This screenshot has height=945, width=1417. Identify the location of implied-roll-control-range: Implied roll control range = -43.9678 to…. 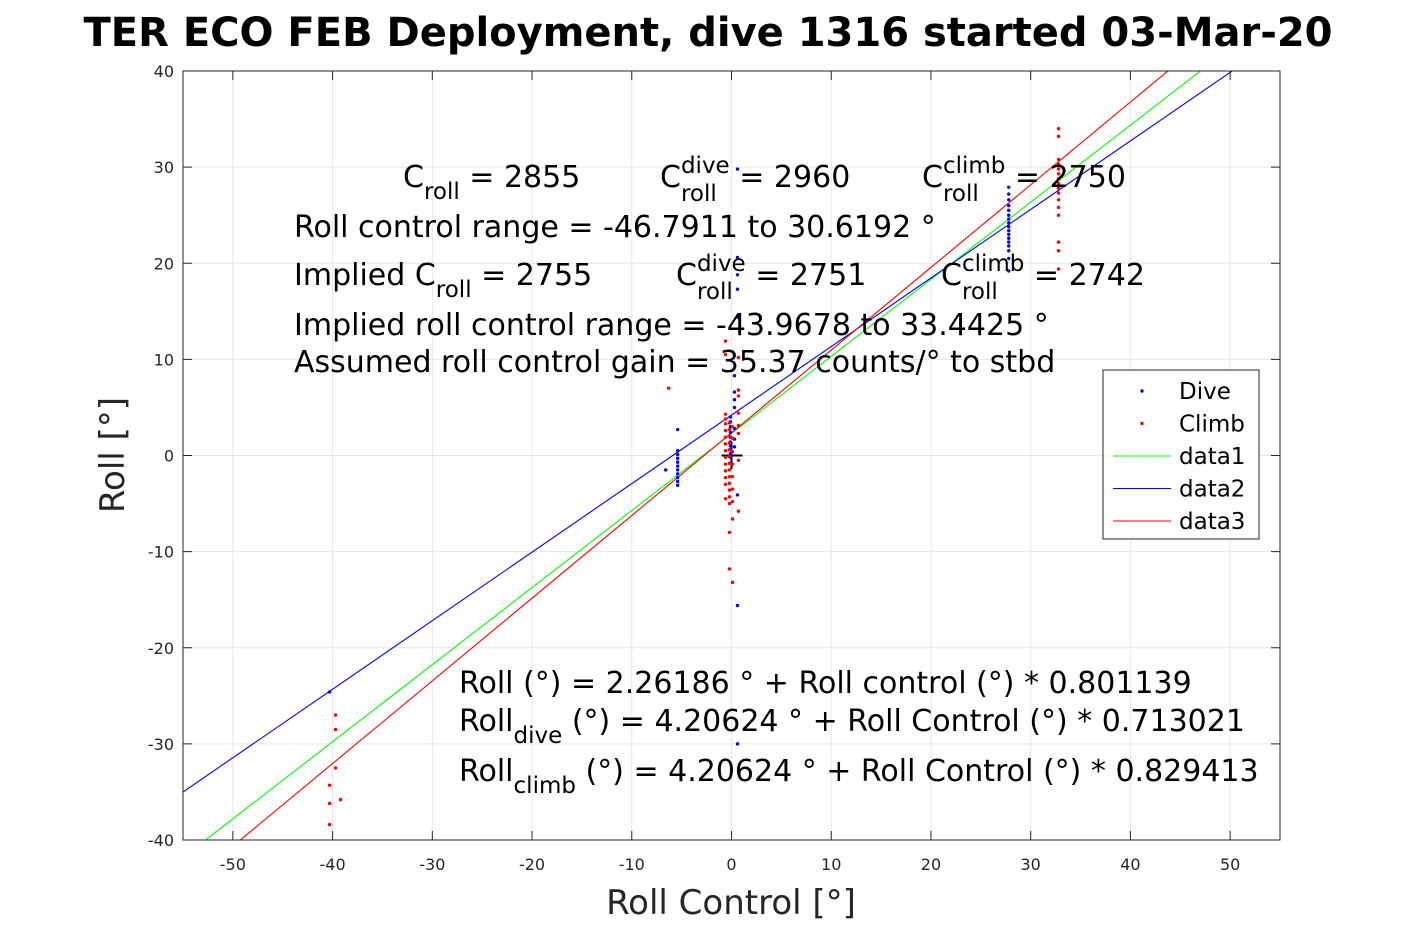
(671, 325).